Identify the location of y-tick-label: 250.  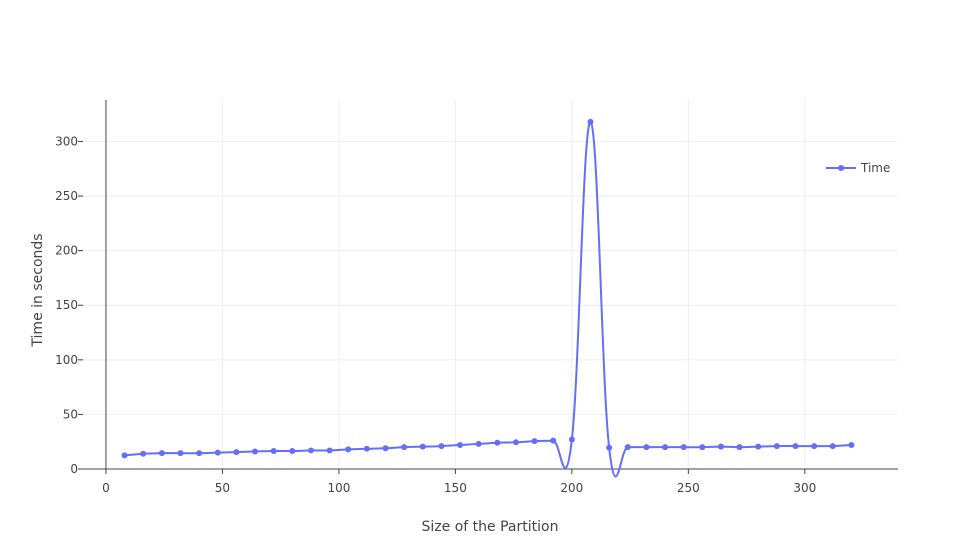
(66, 196).